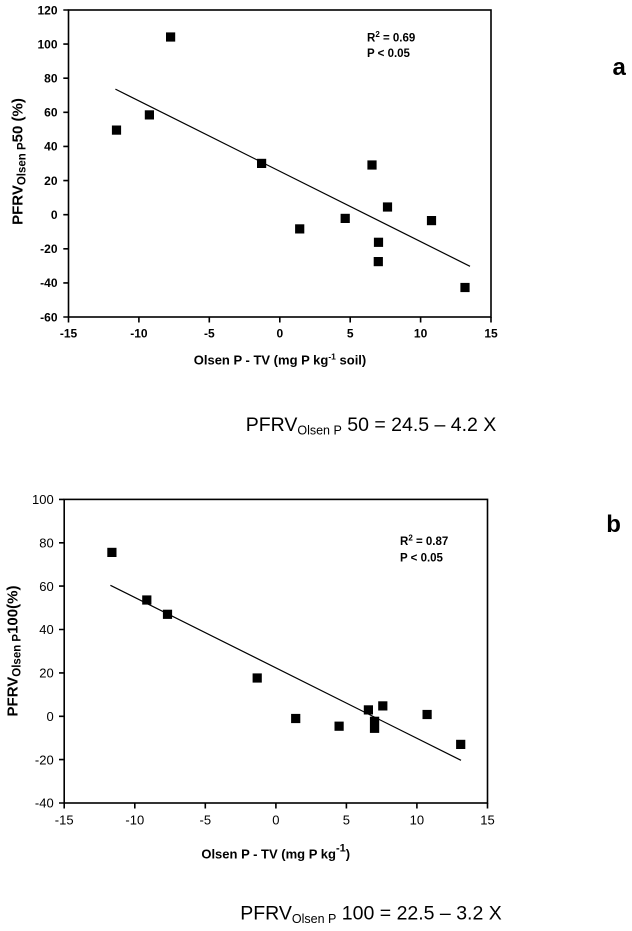  I want to click on svg-text: PFRVOlsen P 50 = 24.5 – 4.2 X, so click(371, 426).